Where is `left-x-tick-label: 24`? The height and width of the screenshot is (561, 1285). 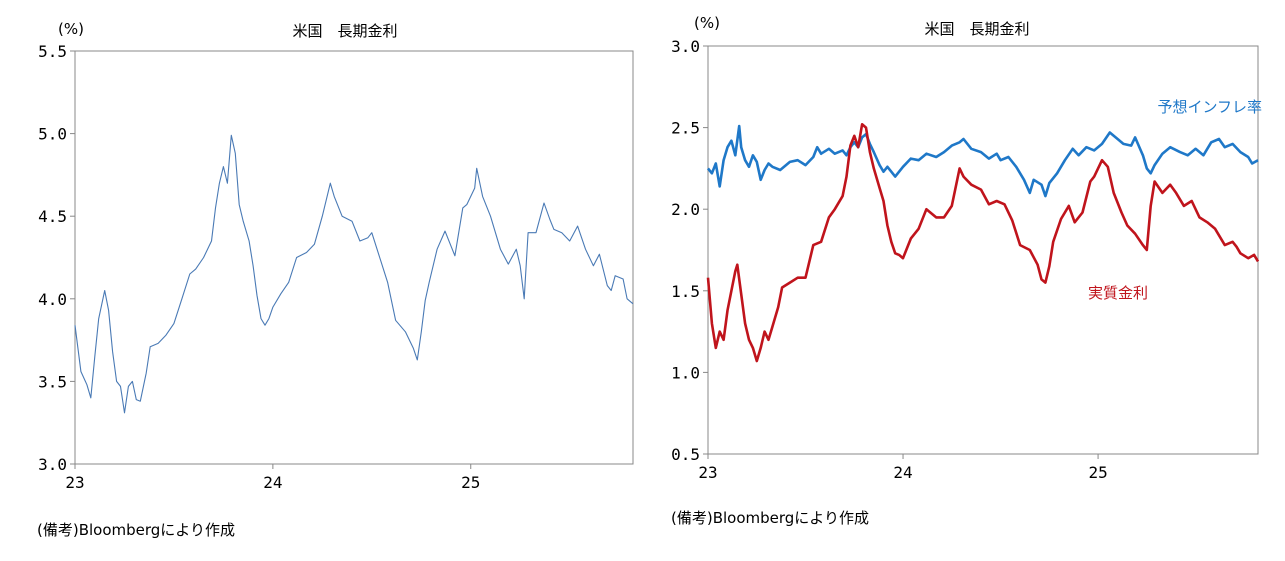 left-x-tick-label: 24 is located at coordinates (272, 482).